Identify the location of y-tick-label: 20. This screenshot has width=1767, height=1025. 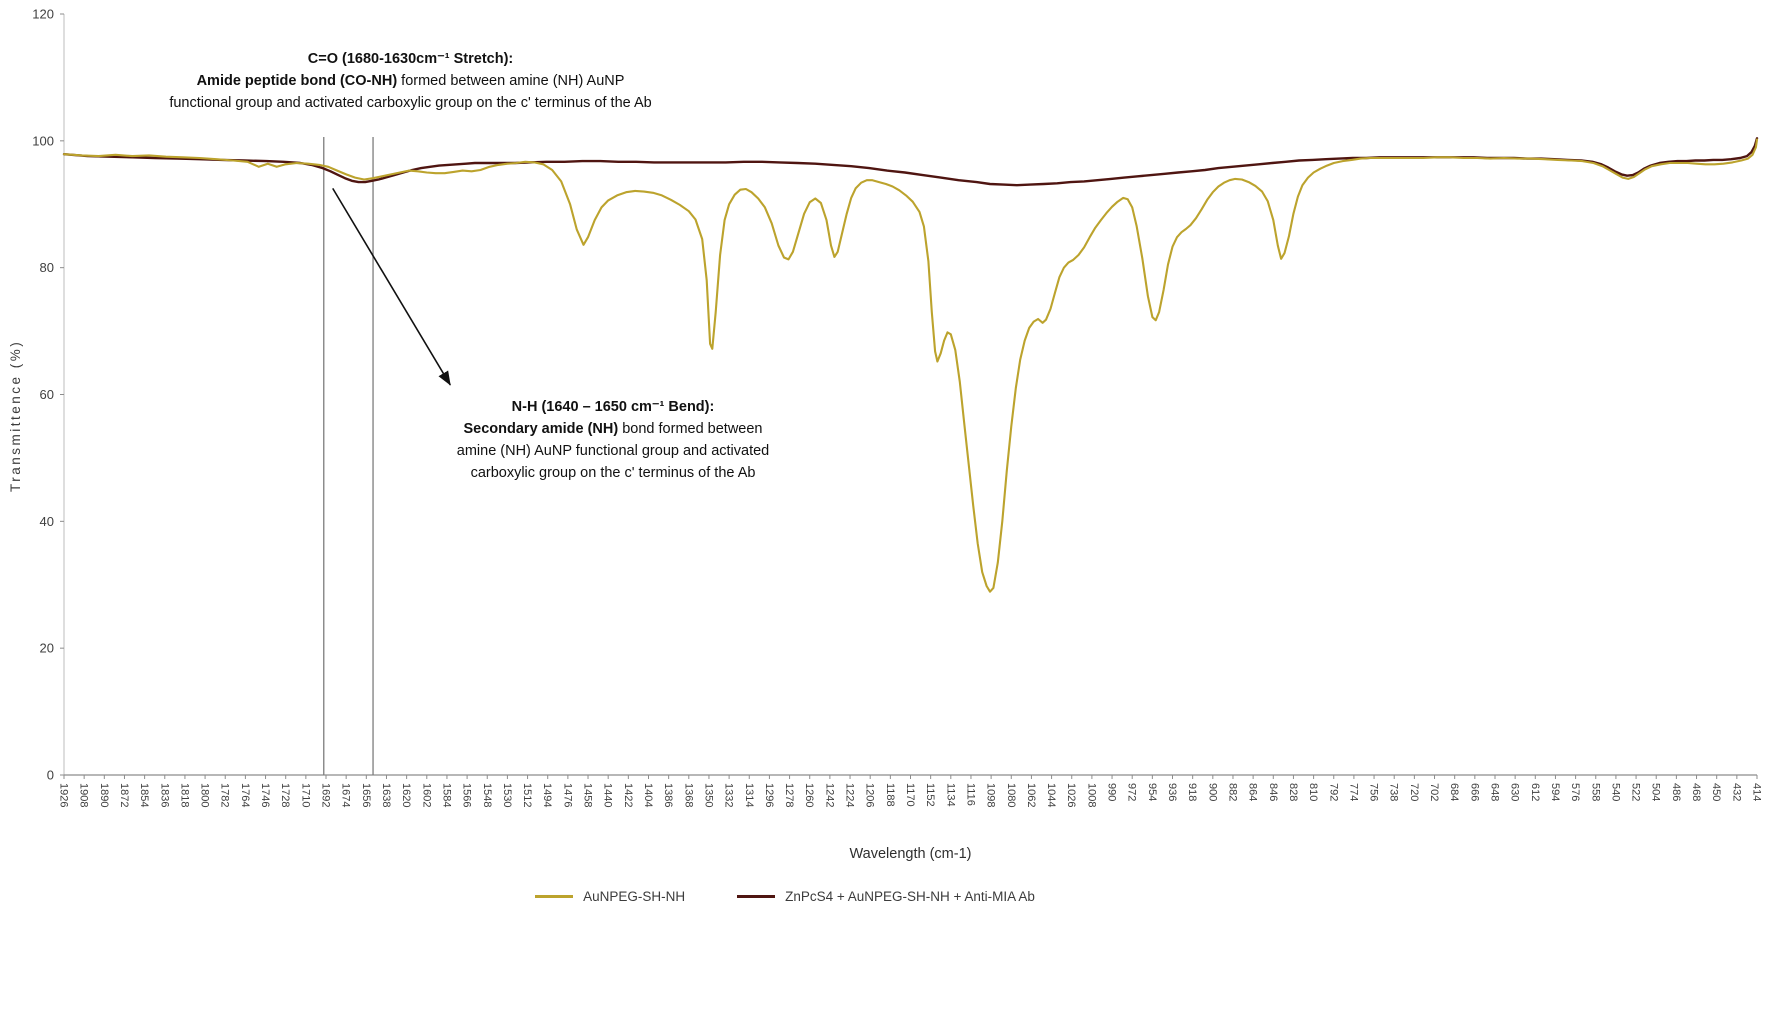
(47, 648).